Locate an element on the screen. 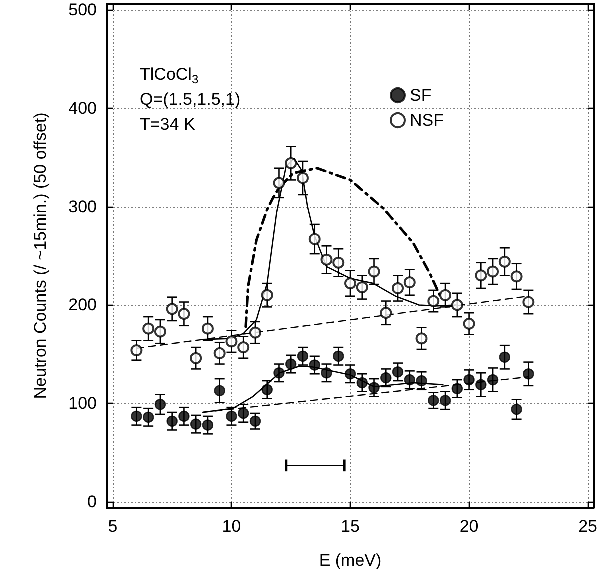 The image size is (613, 586). legend-label: SF is located at coordinates (421, 95).